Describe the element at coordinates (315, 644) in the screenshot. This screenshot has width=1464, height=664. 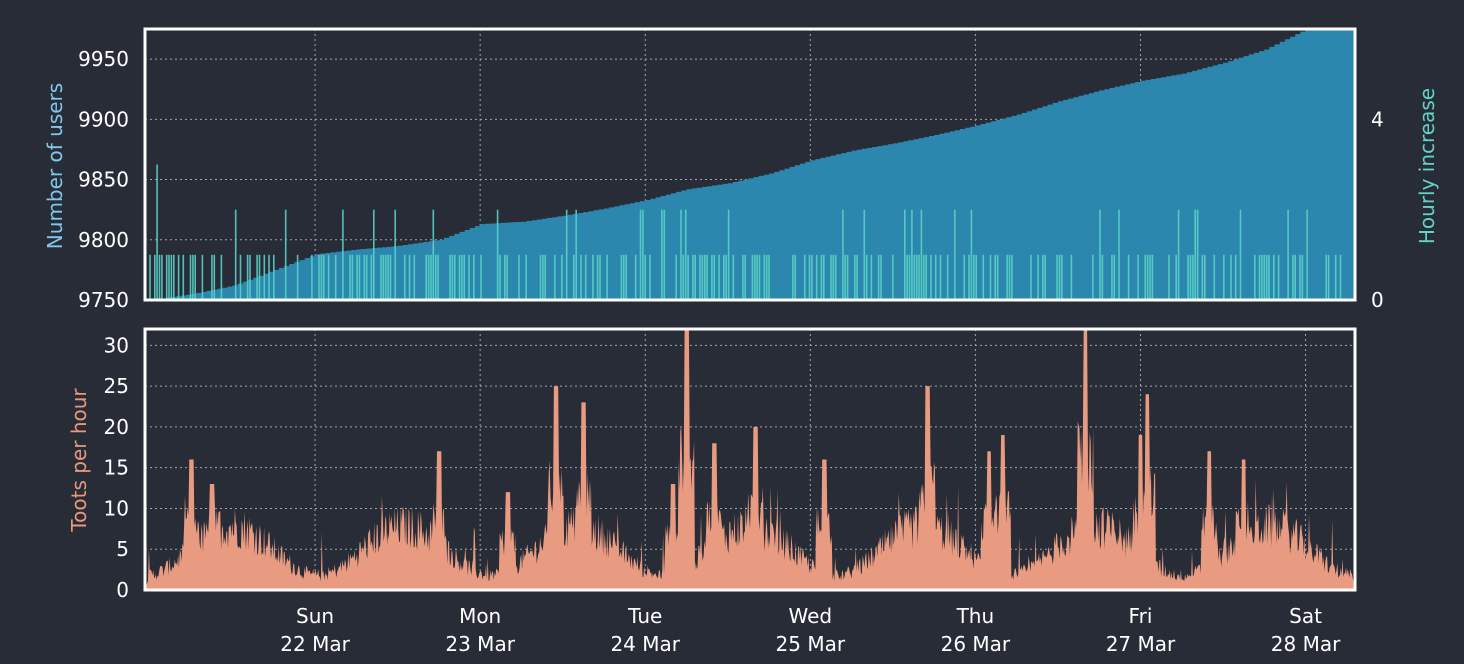
I see `x-tick-date-0: 22 Mar` at that location.